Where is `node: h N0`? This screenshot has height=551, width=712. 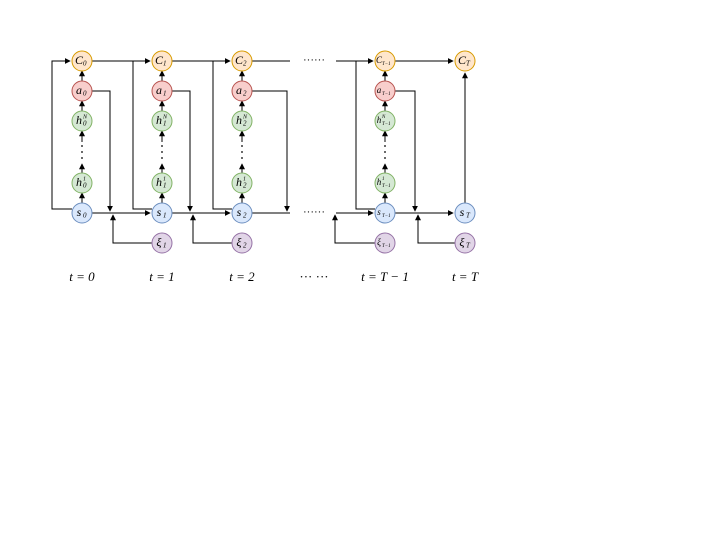 node: h N0 is located at coordinates (82, 121).